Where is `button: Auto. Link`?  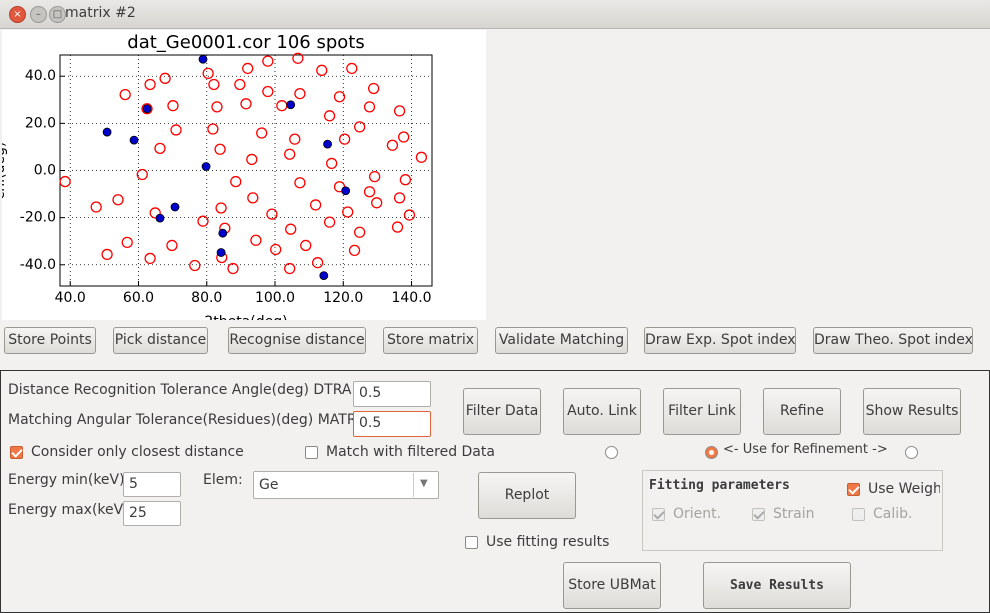
button: Auto. Link is located at coordinates (602, 411).